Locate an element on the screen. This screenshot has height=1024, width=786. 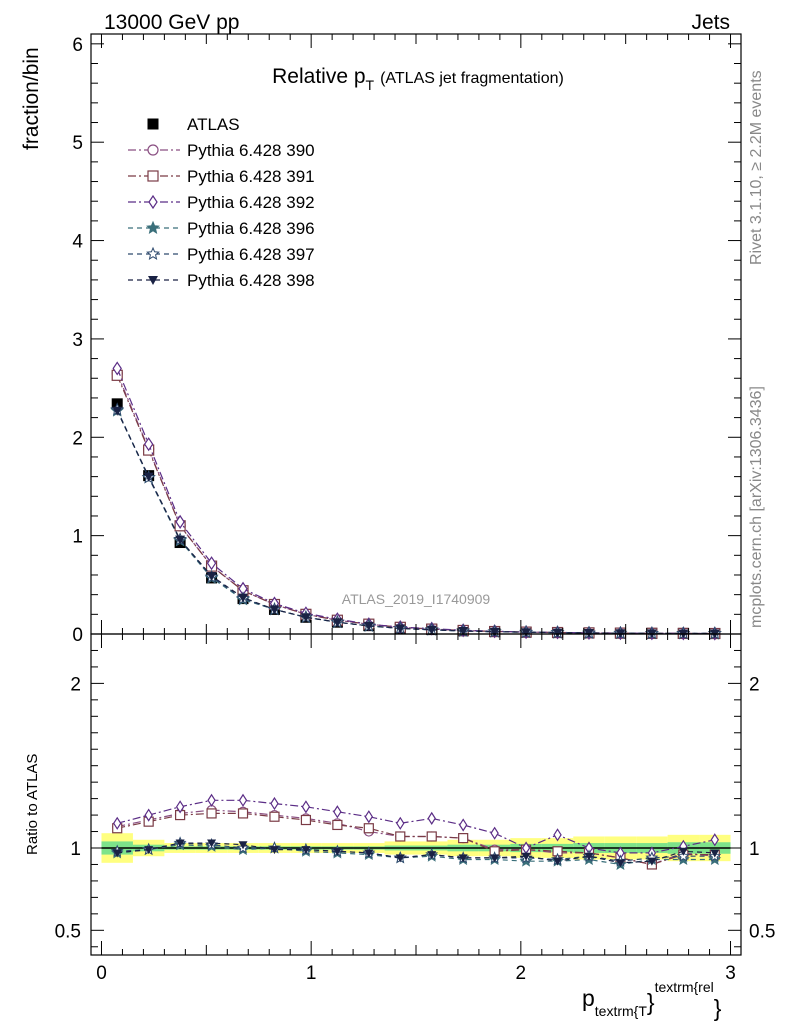
ratio-x-tick-label: 1 is located at coordinates (311, 973).